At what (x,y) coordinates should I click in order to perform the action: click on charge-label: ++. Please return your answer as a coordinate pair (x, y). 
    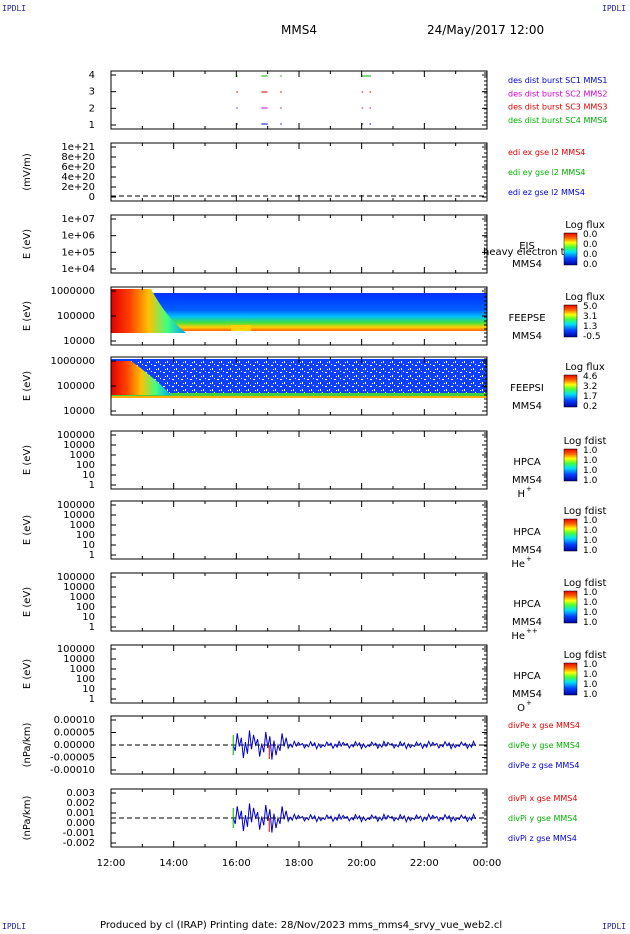
    Looking at the image, I should click on (532, 631).